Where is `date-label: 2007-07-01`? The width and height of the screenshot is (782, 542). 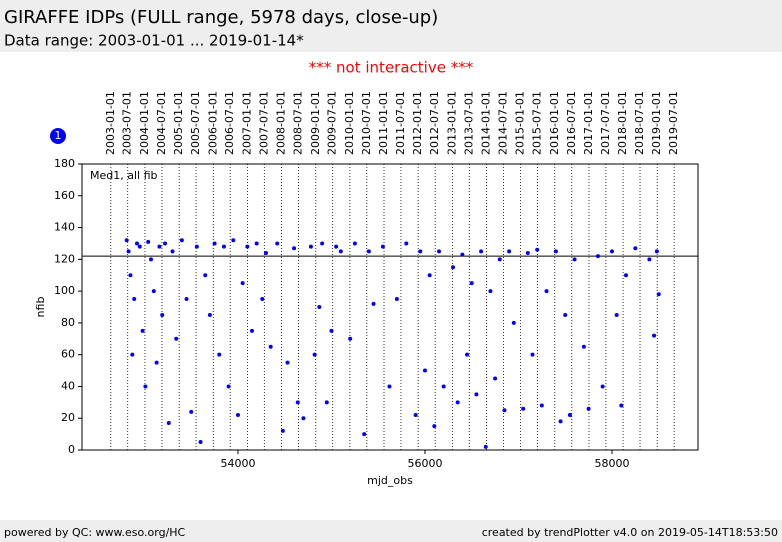
date-label: 2007-07-01 is located at coordinates (263, 123).